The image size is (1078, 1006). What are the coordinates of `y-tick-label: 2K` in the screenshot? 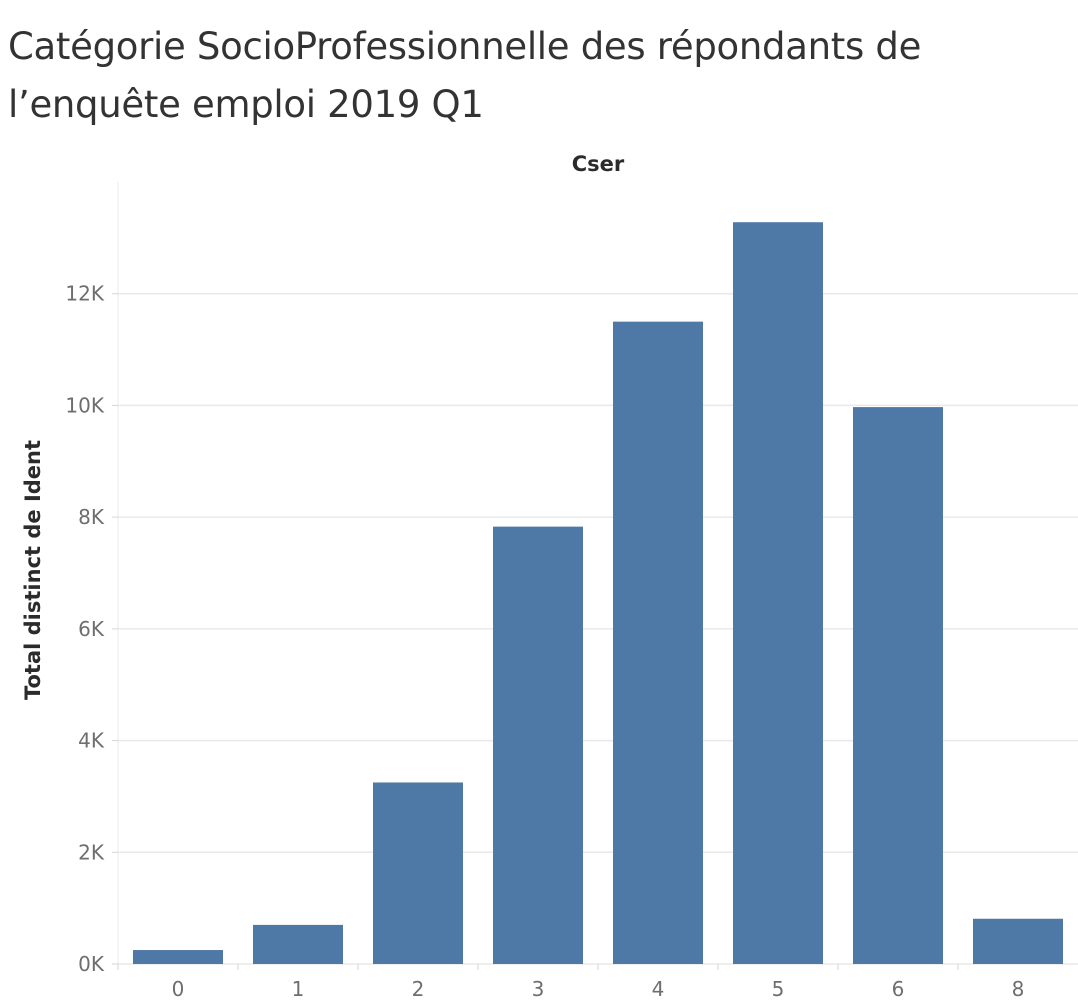 It's located at (91, 852).